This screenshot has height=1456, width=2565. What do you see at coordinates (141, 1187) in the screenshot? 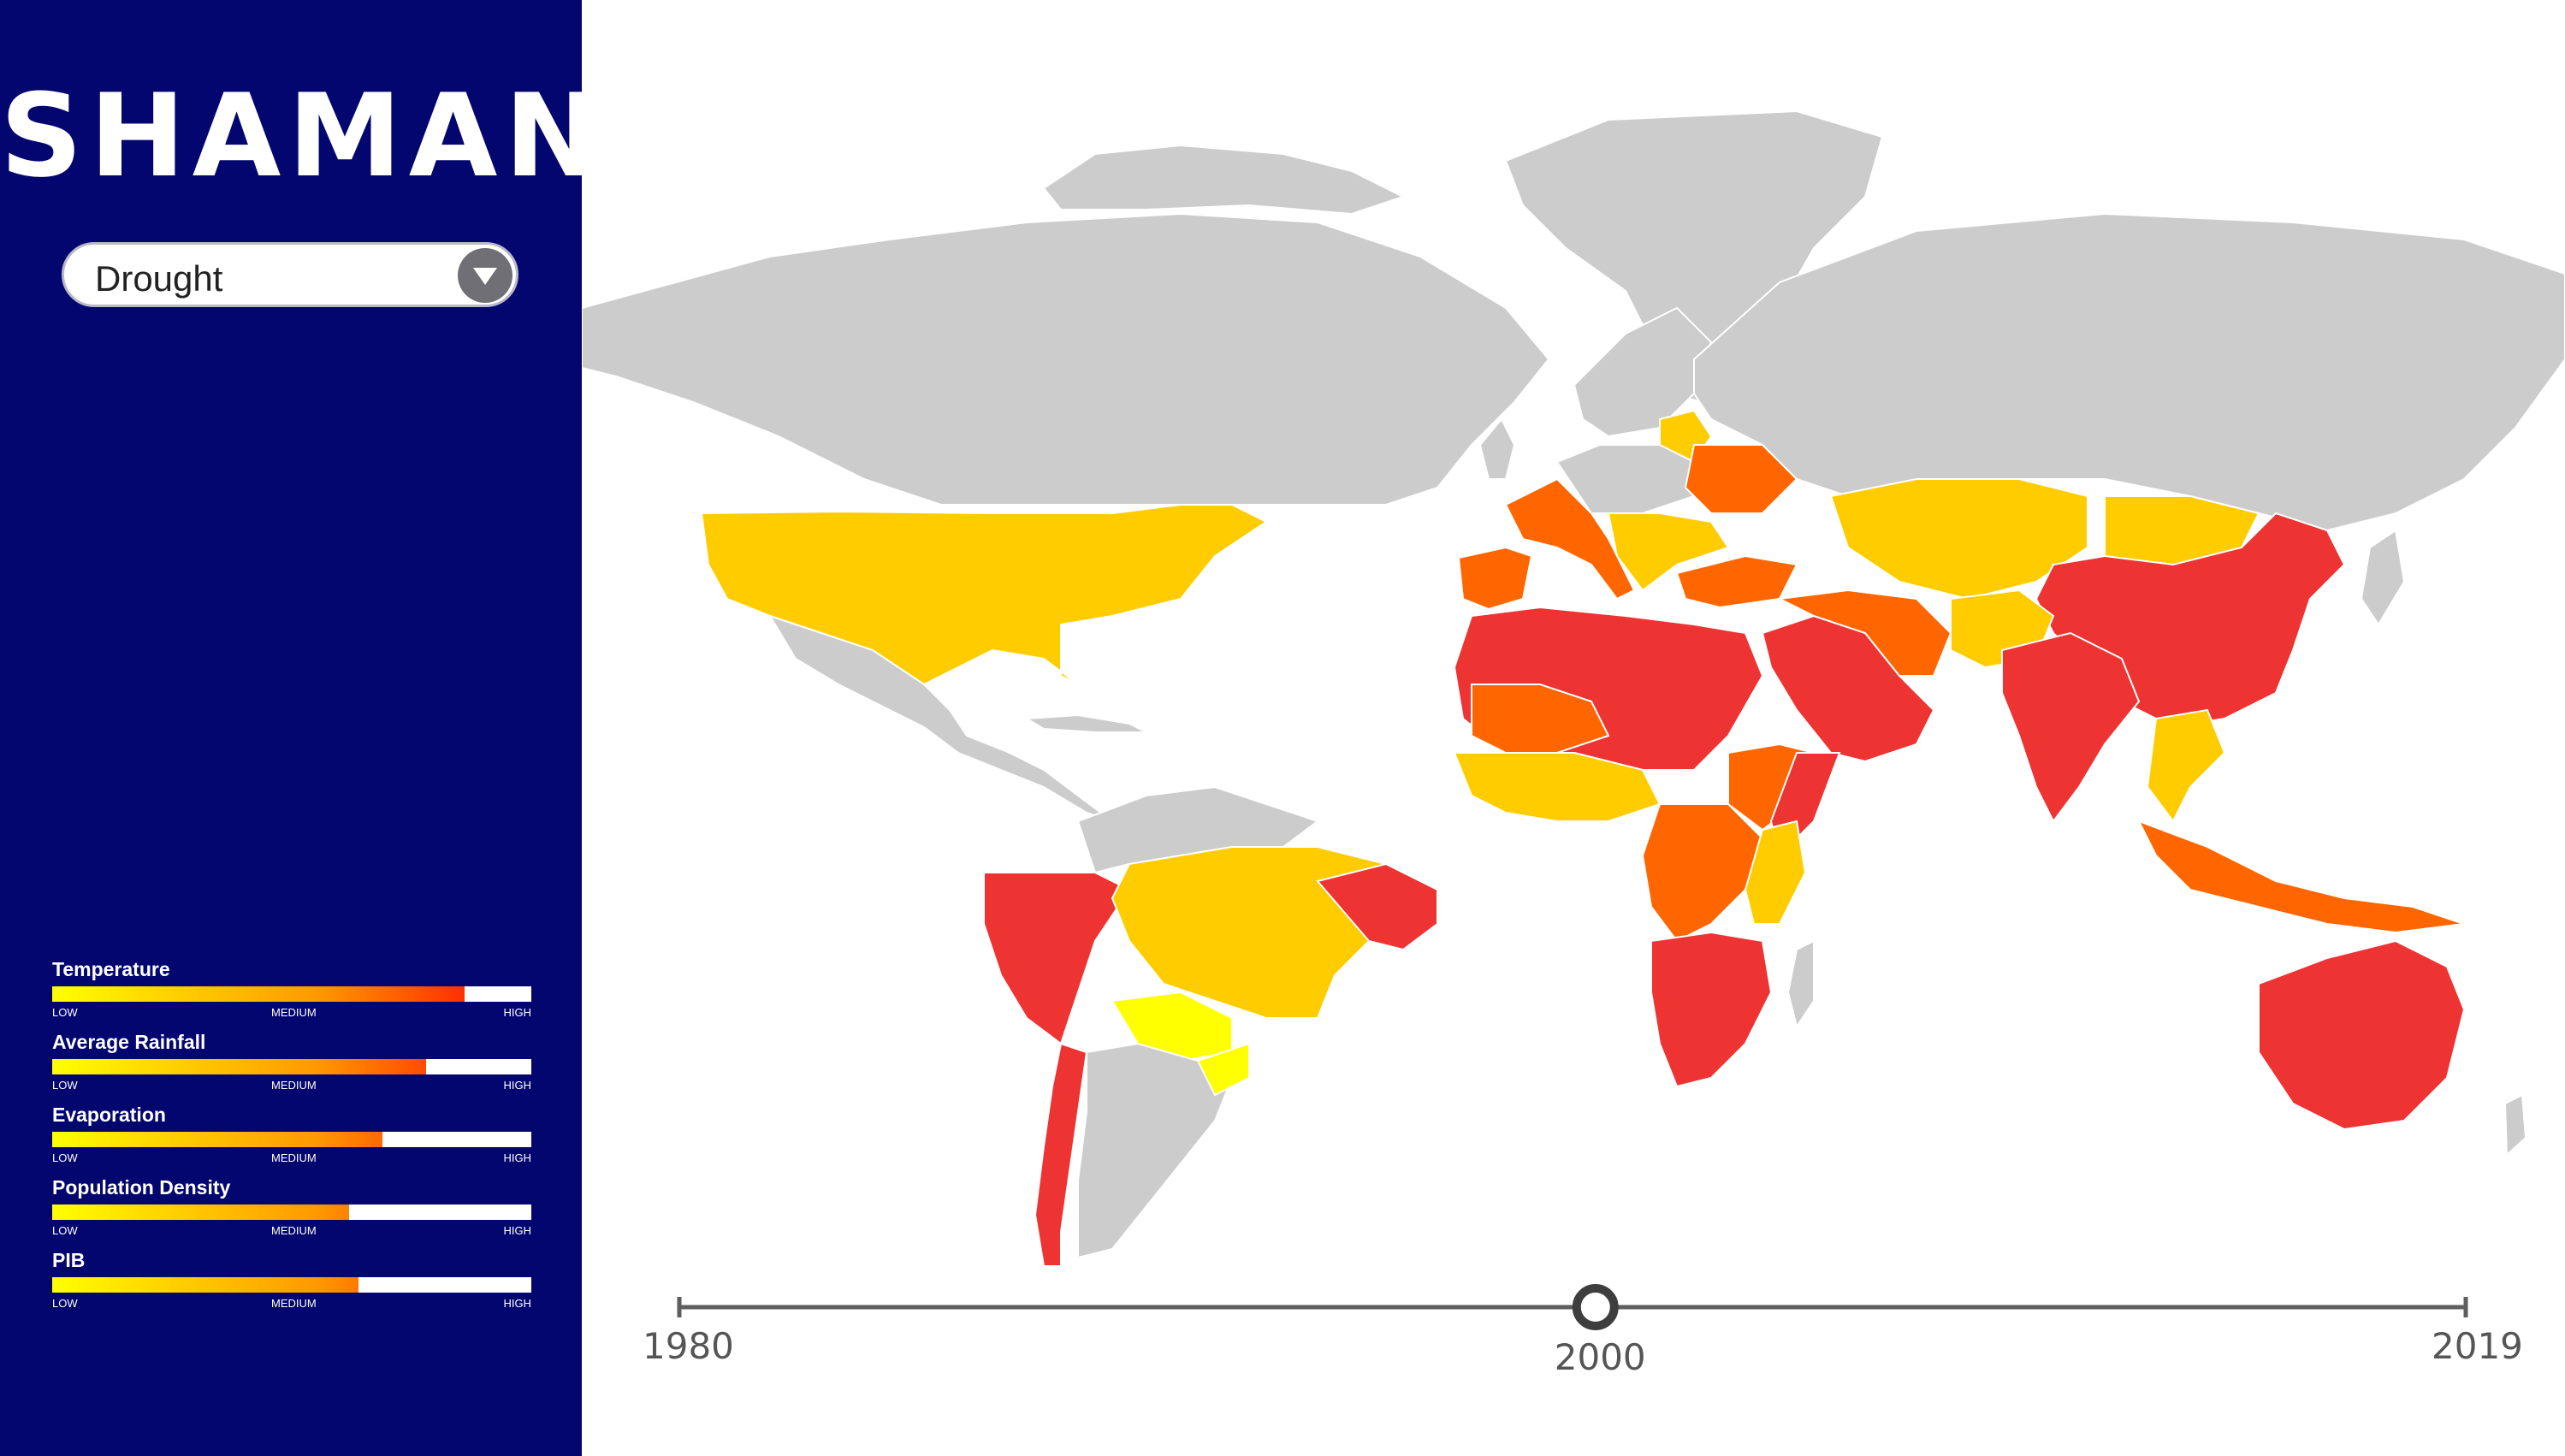
I see `legend-title: Population Density` at bounding box center [141, 1187].